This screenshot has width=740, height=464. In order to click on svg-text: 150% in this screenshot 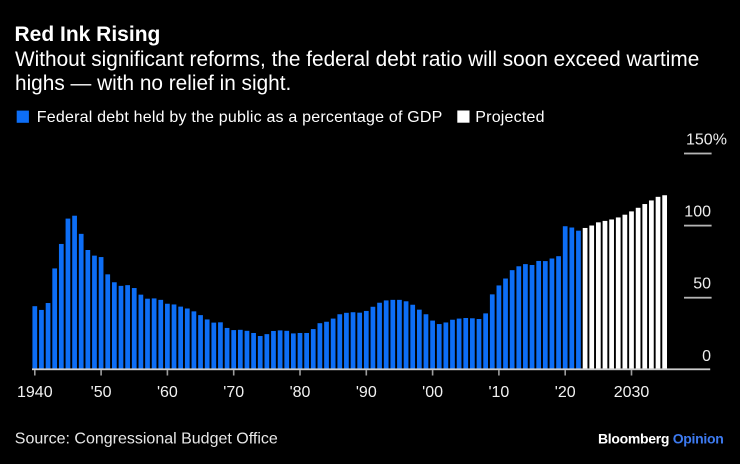, I will do `click(706, 140)`.